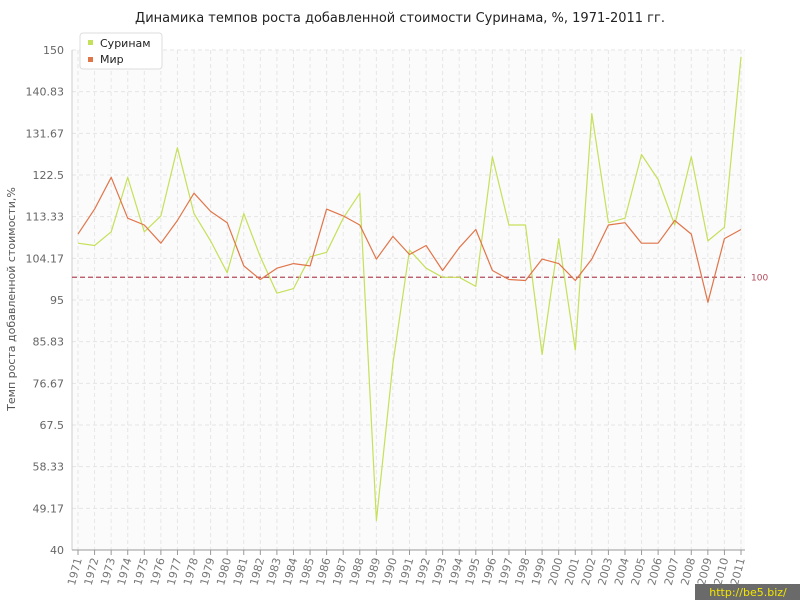 The width and height of the screenshot is (800, 600). Describe the element at coordinates (49, 383) in the screenshot. I see `y-tick-label: 76.67` at that location.